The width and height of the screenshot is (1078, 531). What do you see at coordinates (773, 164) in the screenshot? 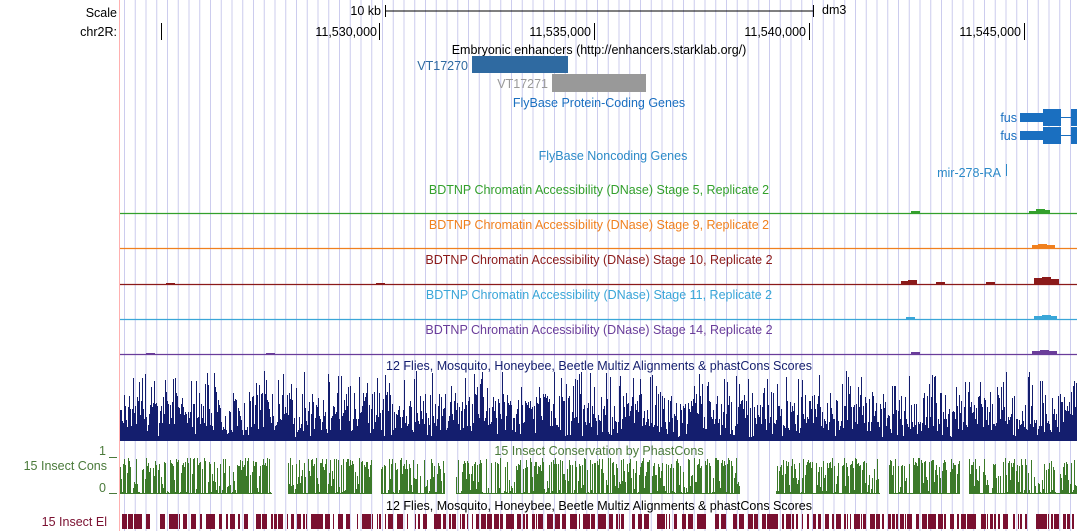
I see `flybase-noncoding-track: FlyBase Noncoding Genes mir-278-RA` at bounding box center [773, 164].